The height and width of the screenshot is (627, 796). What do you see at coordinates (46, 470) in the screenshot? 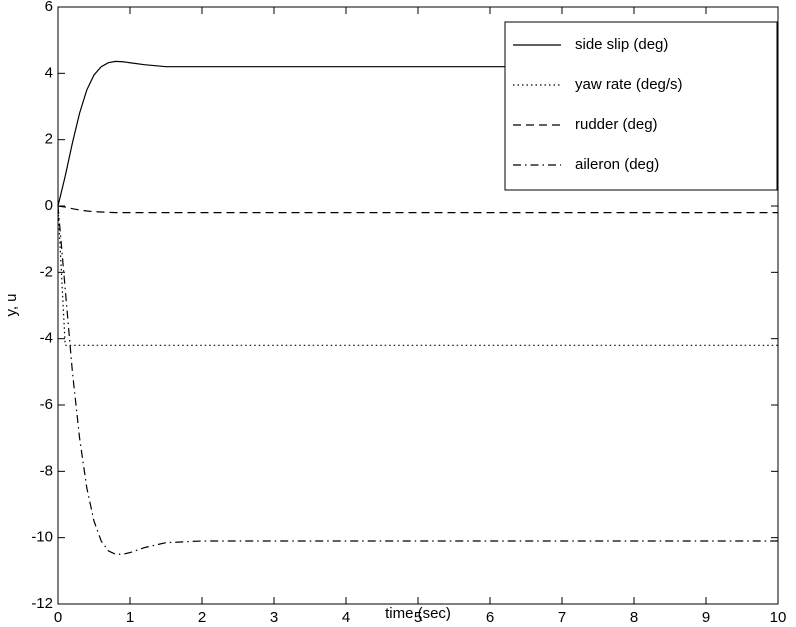
I see `y-tick-label: -8` at bounding box center [46, 470].